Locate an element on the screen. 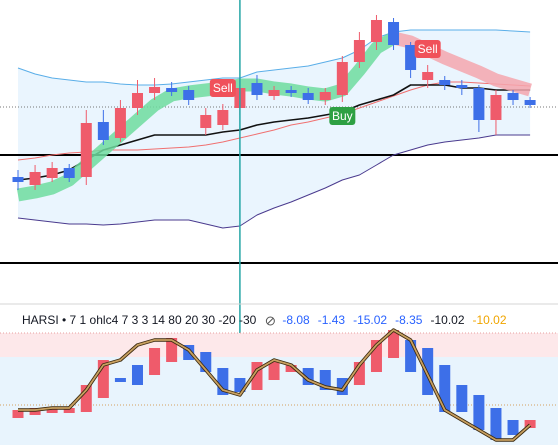 The image size is (558, 445). visibility-icon-slash is located at coordinates (270, 321).